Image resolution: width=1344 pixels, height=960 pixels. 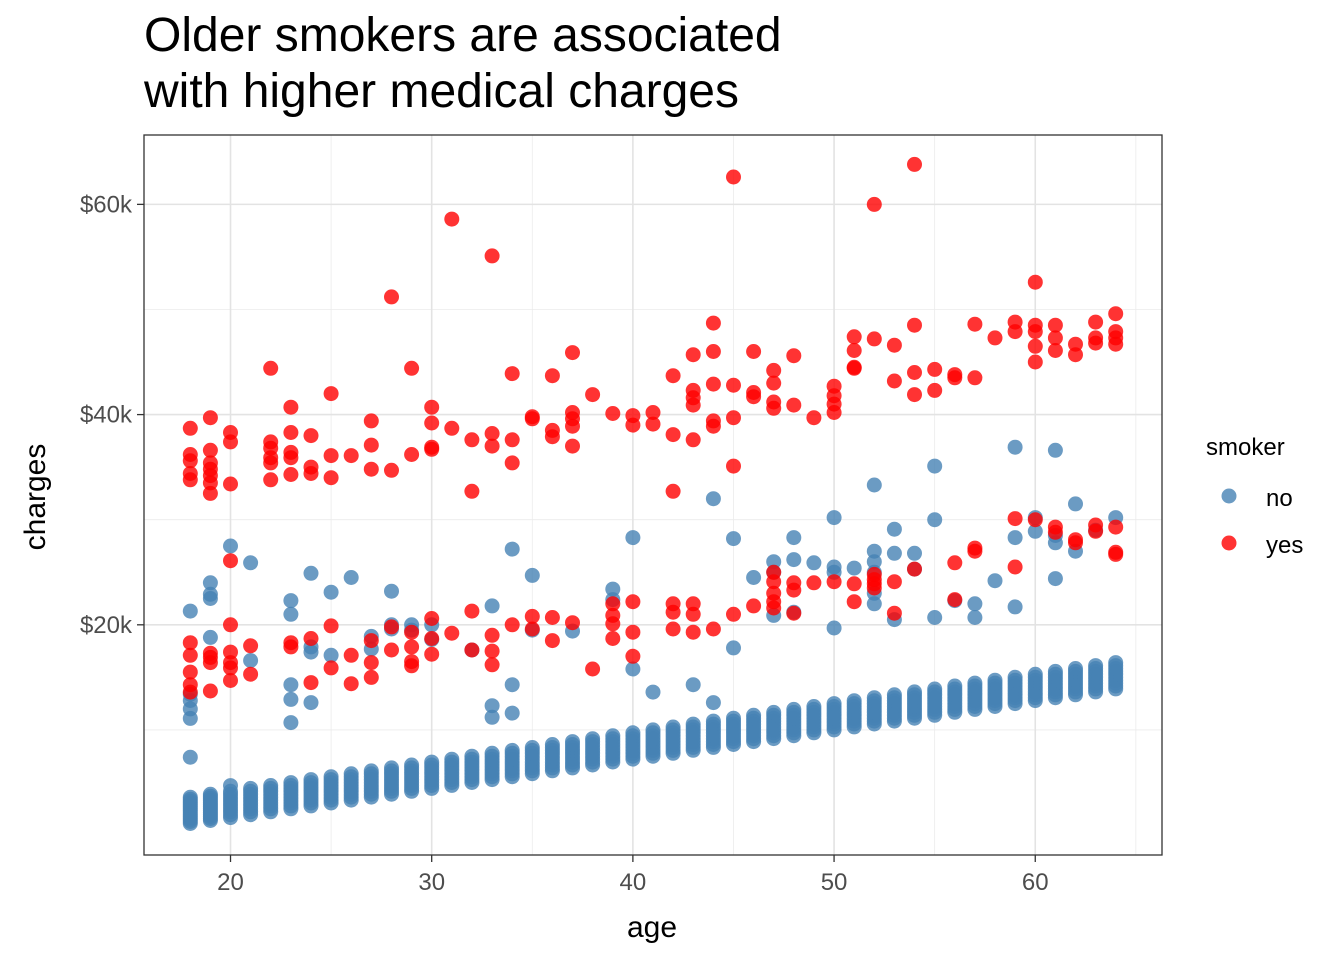 What do you see at coordinates (1035, 882) in the screenshot?
I see `x-tick-label: 60` at bounding box center [1035, 882].